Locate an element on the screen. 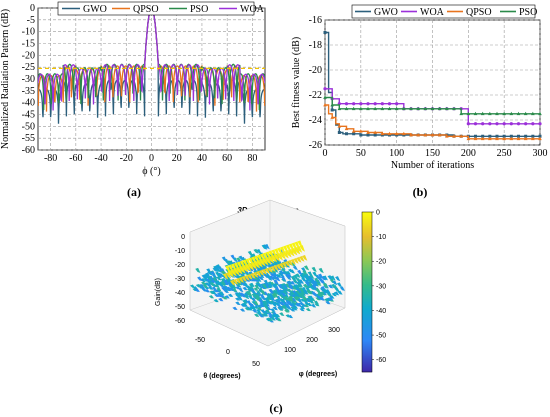 This screenshot has height=417, width=550. y-tick-label-a: -10 is located at coordinates (28, 32).